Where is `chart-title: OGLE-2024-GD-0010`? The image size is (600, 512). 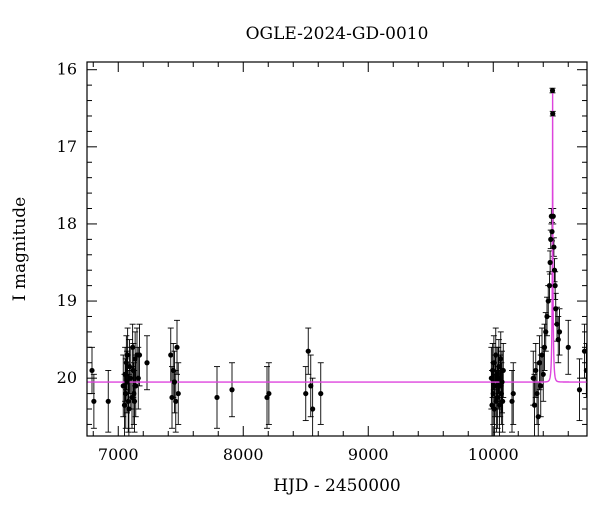
chart-title: OGLE-2024-GD-0010 is located at coordinates (337, 34).